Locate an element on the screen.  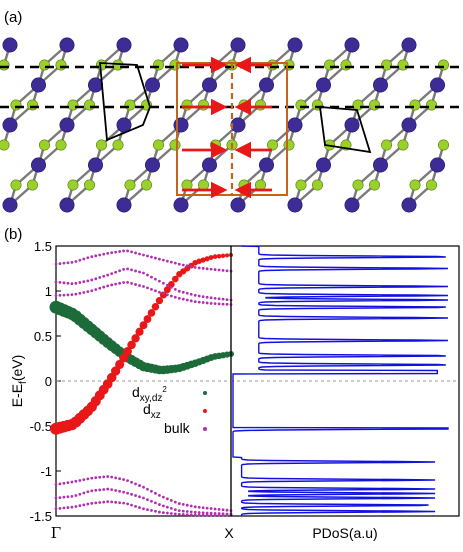
legend-dxy-marker is located at coordinates (205, 393).